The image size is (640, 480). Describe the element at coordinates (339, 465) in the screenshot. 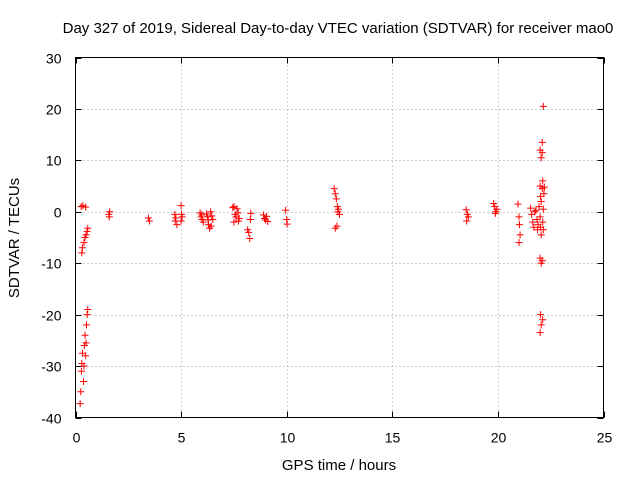

I see `x-axis-title: GPS time / hours` at that location.